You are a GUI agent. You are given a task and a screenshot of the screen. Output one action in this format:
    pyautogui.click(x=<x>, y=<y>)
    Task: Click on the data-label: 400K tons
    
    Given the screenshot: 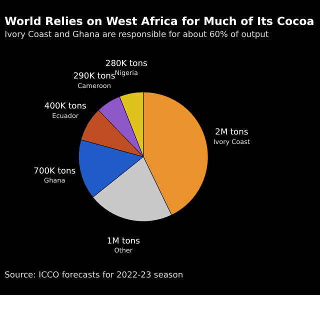 What is the action you would take?
    pyautogui.click(x=65, y=105)
    